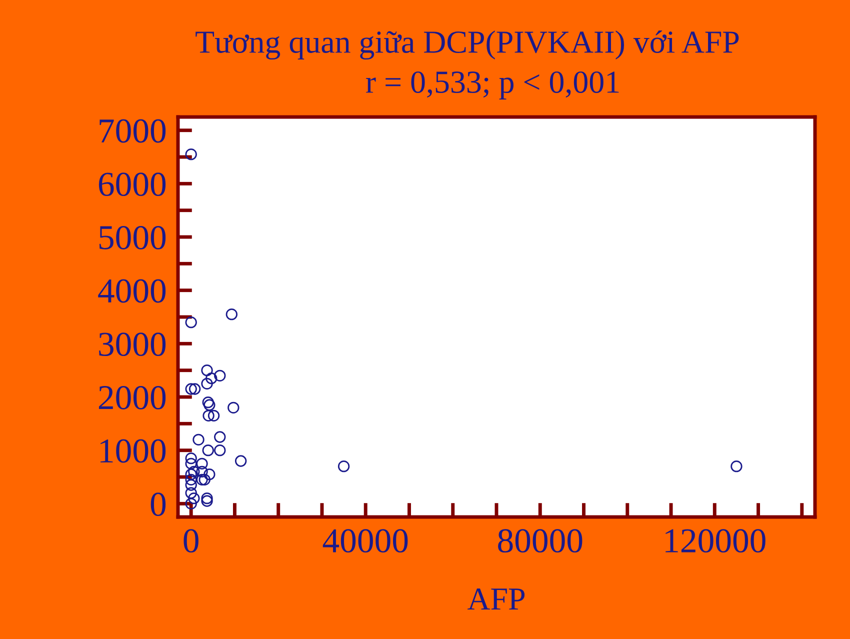 The height and width of the screenshot is (639, 850). What do you see at coordinates (467, 45) in the screenshot?
I see `chart-title: Tương quan giữa DCP(PIVKAII) với AFP` at bounding box center [467, 45].